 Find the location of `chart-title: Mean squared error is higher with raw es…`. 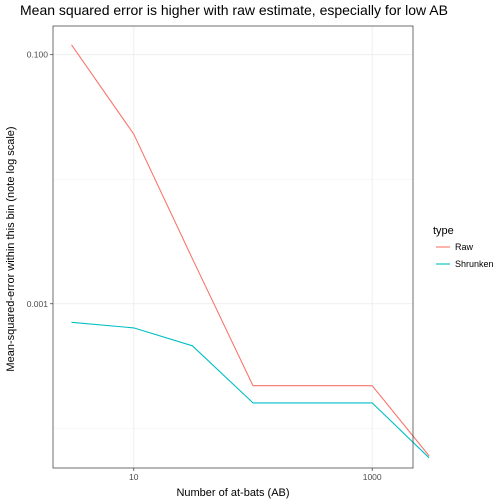

chart-title: Mean squared error is higher with raw es… is located at coordinates (234, 10).